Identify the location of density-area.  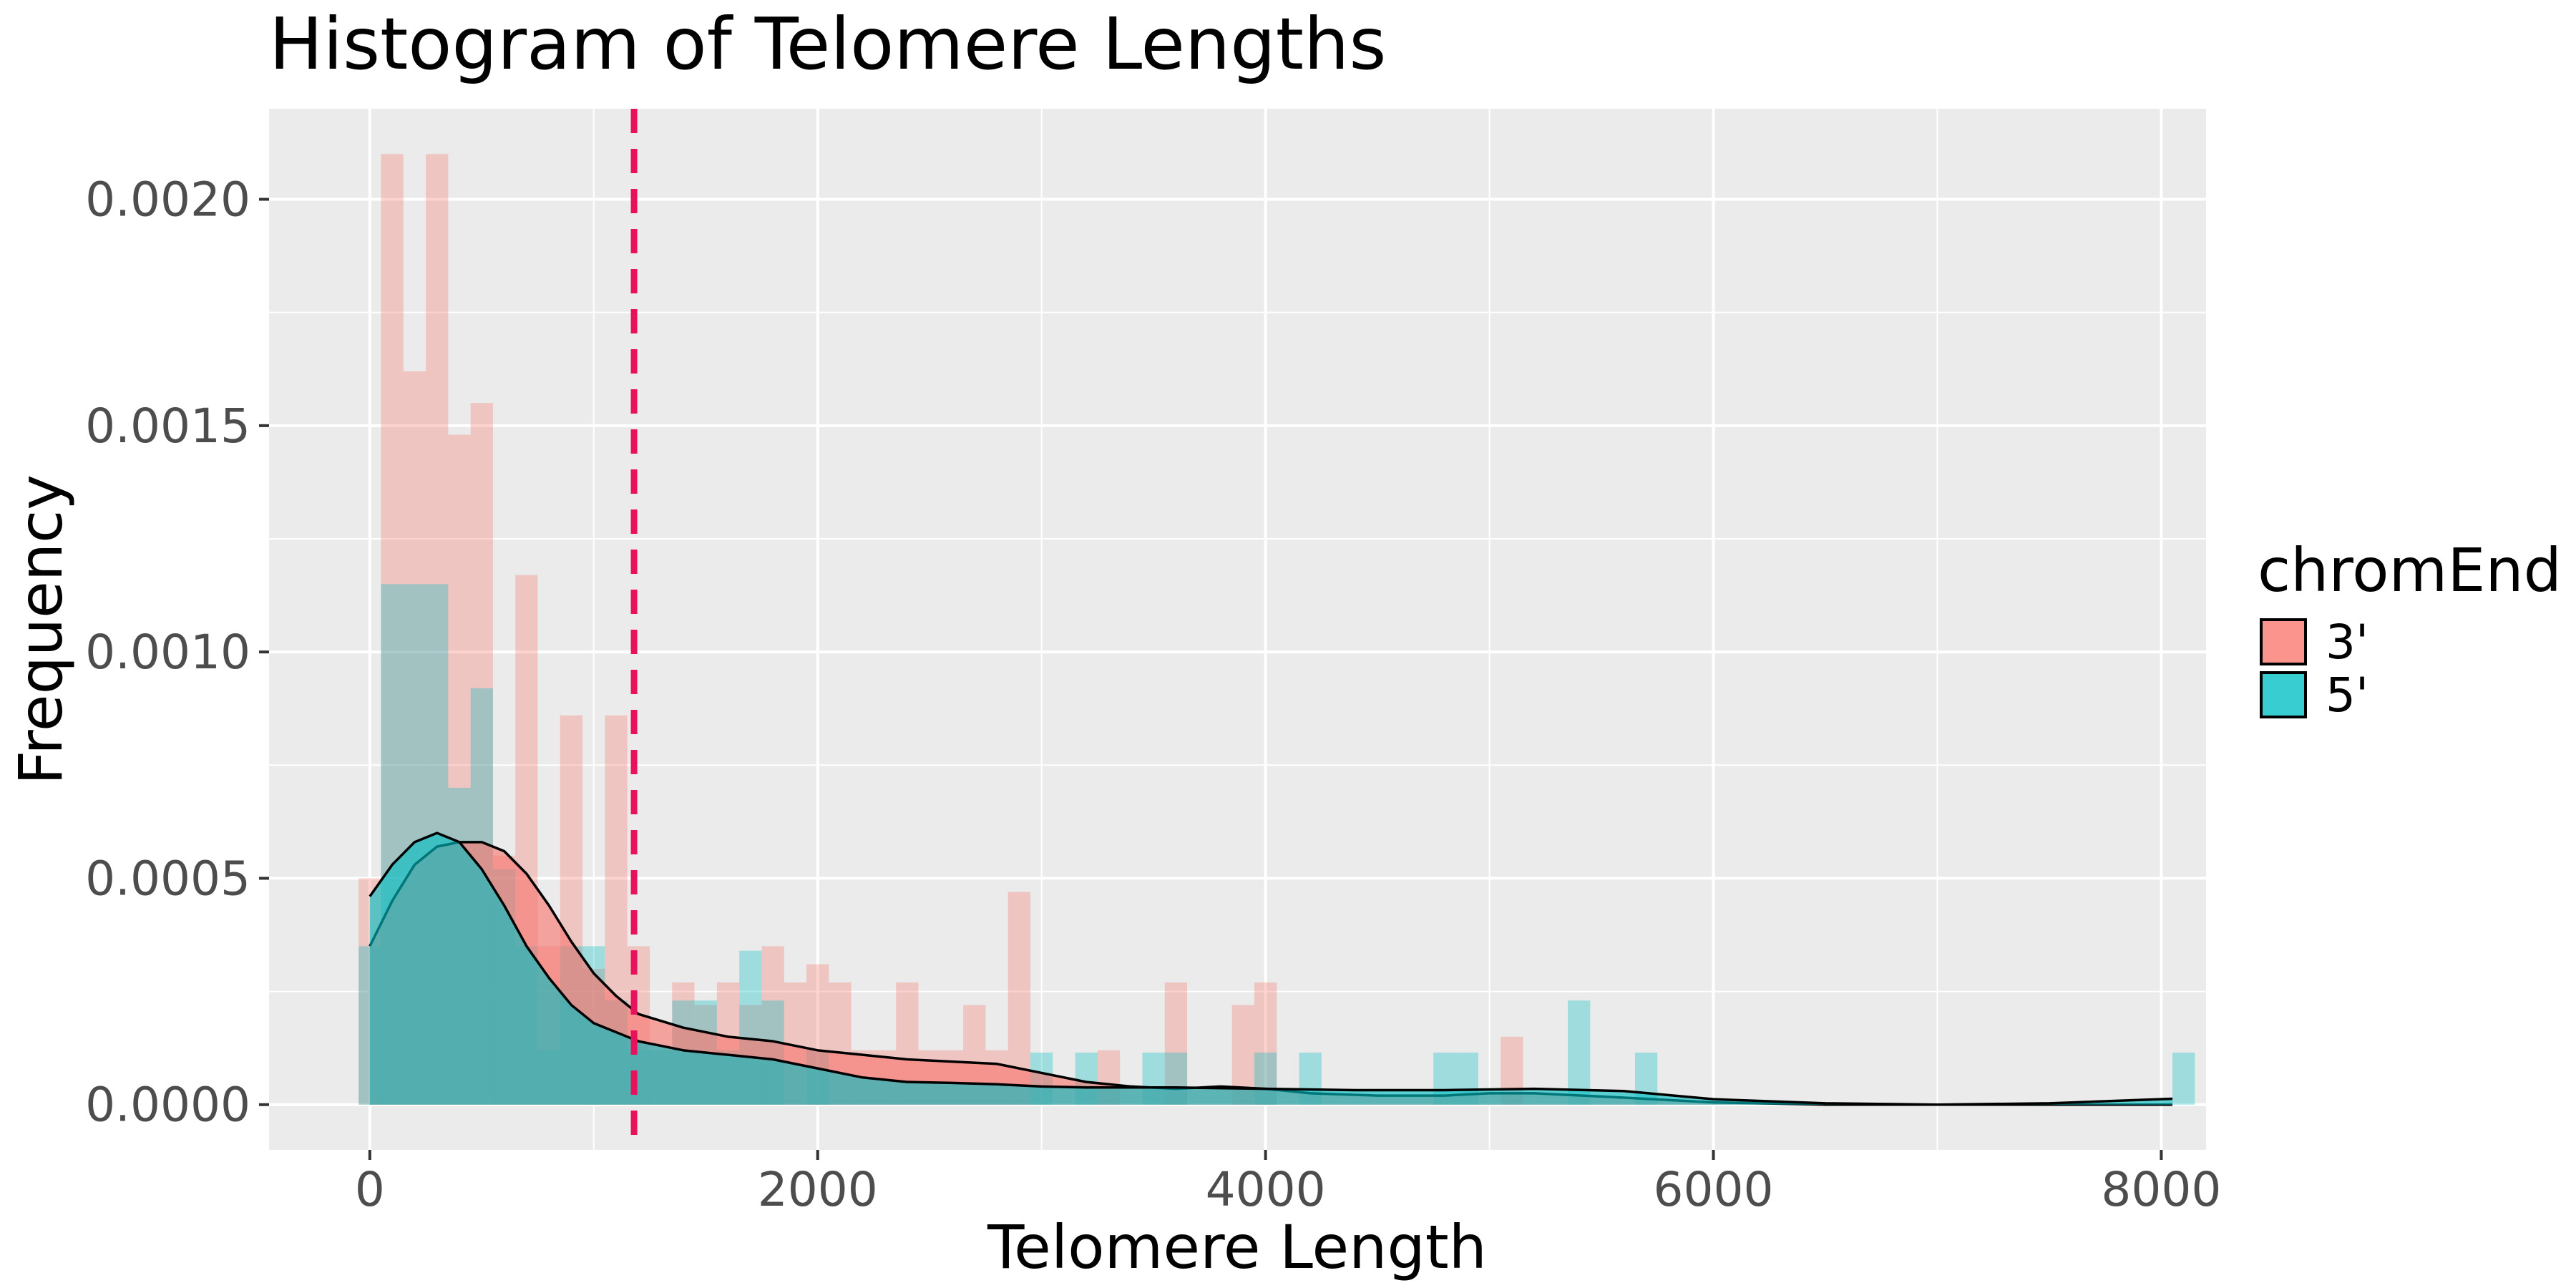
(1271, 969).